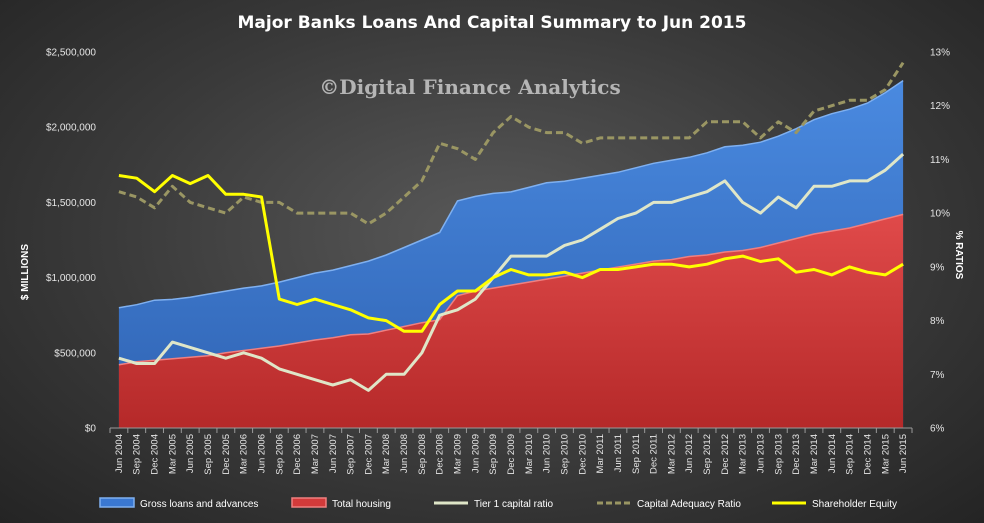  Describe the element at coordinates (940, 214) in the screenshot. I see `y2-tick-label: 10%` at that location.